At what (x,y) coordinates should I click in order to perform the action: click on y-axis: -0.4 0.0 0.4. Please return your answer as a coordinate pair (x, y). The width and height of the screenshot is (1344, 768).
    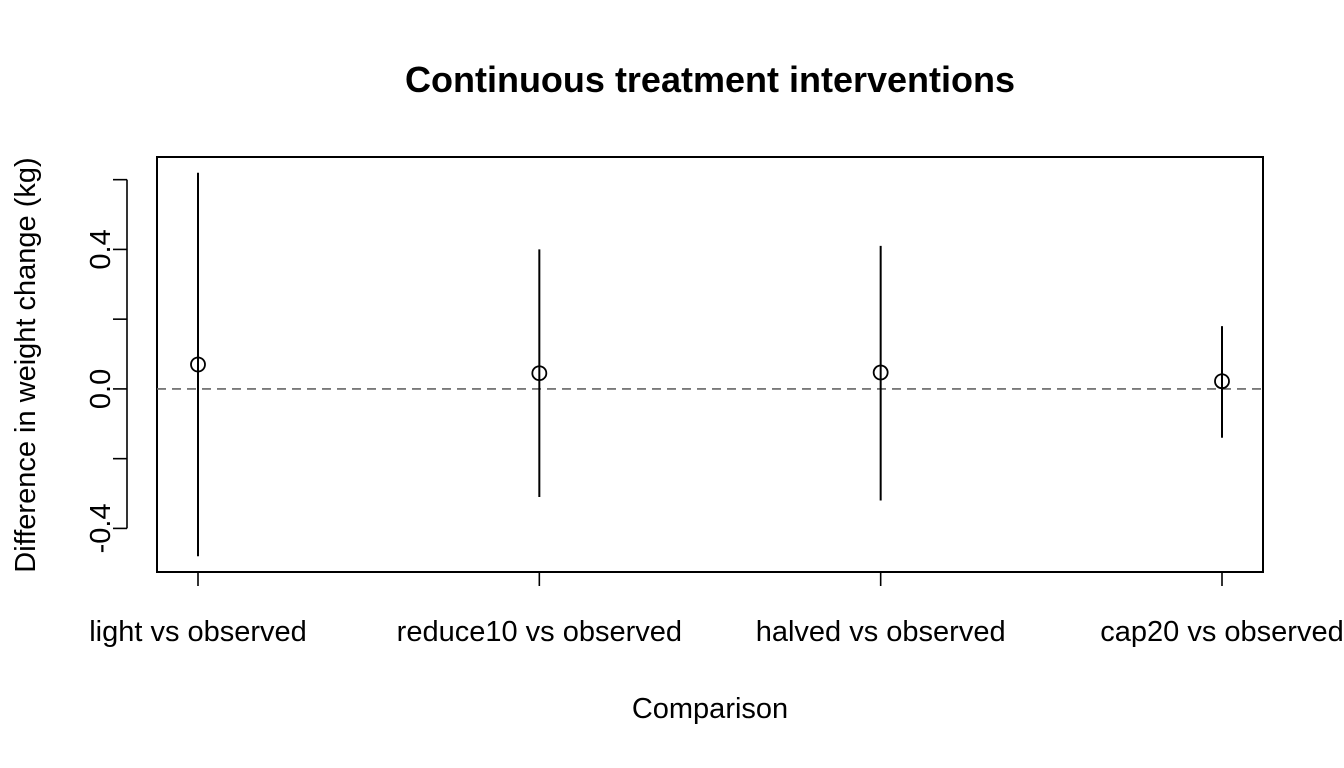
    Looking at the image, I should click on (106, 365).